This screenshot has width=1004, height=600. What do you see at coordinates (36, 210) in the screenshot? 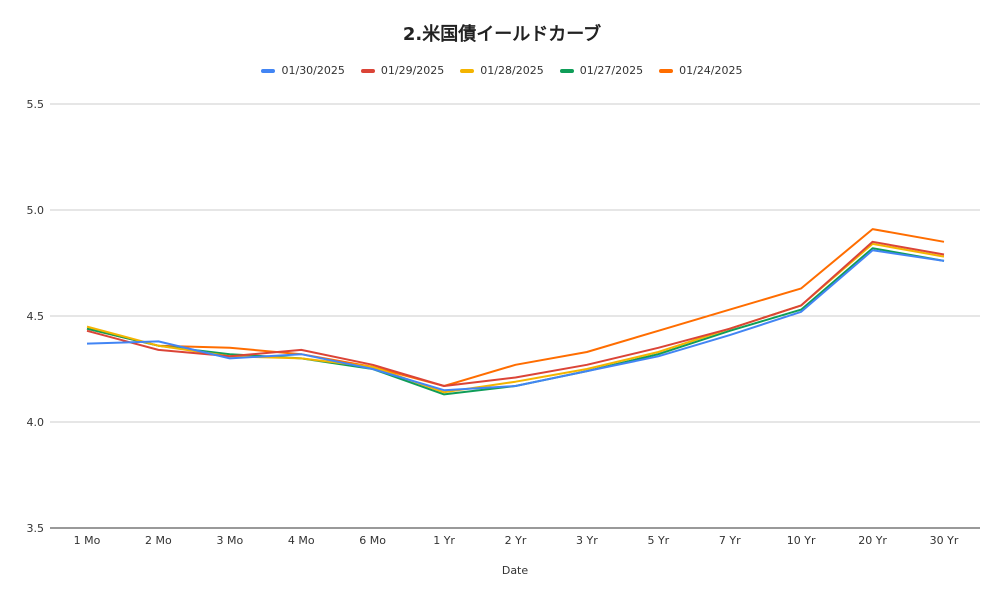
I see `y-tick-label: 5.0` at bounding box center [36, 210].